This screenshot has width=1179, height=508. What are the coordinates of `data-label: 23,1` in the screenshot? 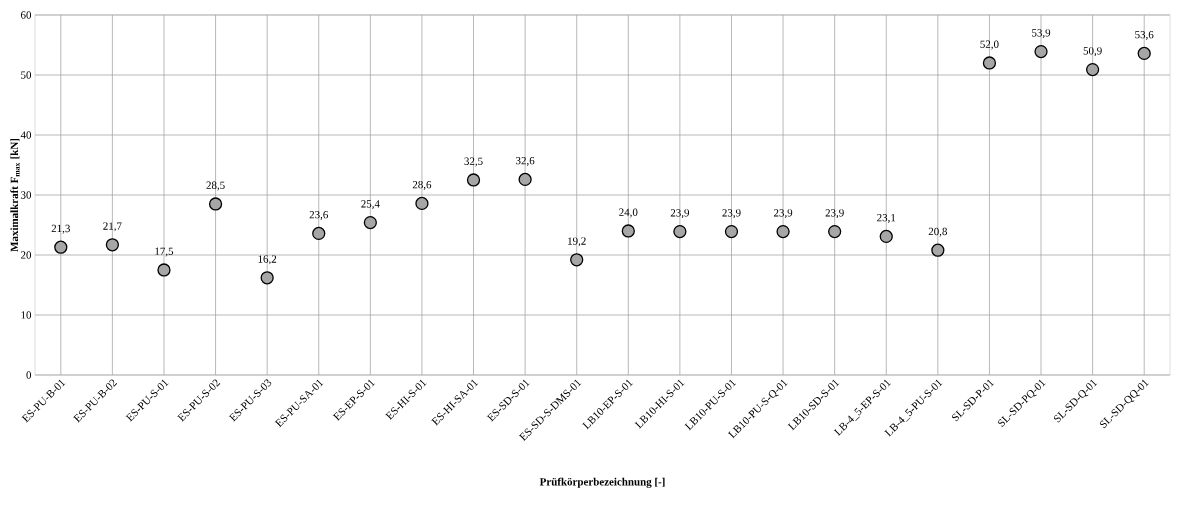 It's located at (886, 218).